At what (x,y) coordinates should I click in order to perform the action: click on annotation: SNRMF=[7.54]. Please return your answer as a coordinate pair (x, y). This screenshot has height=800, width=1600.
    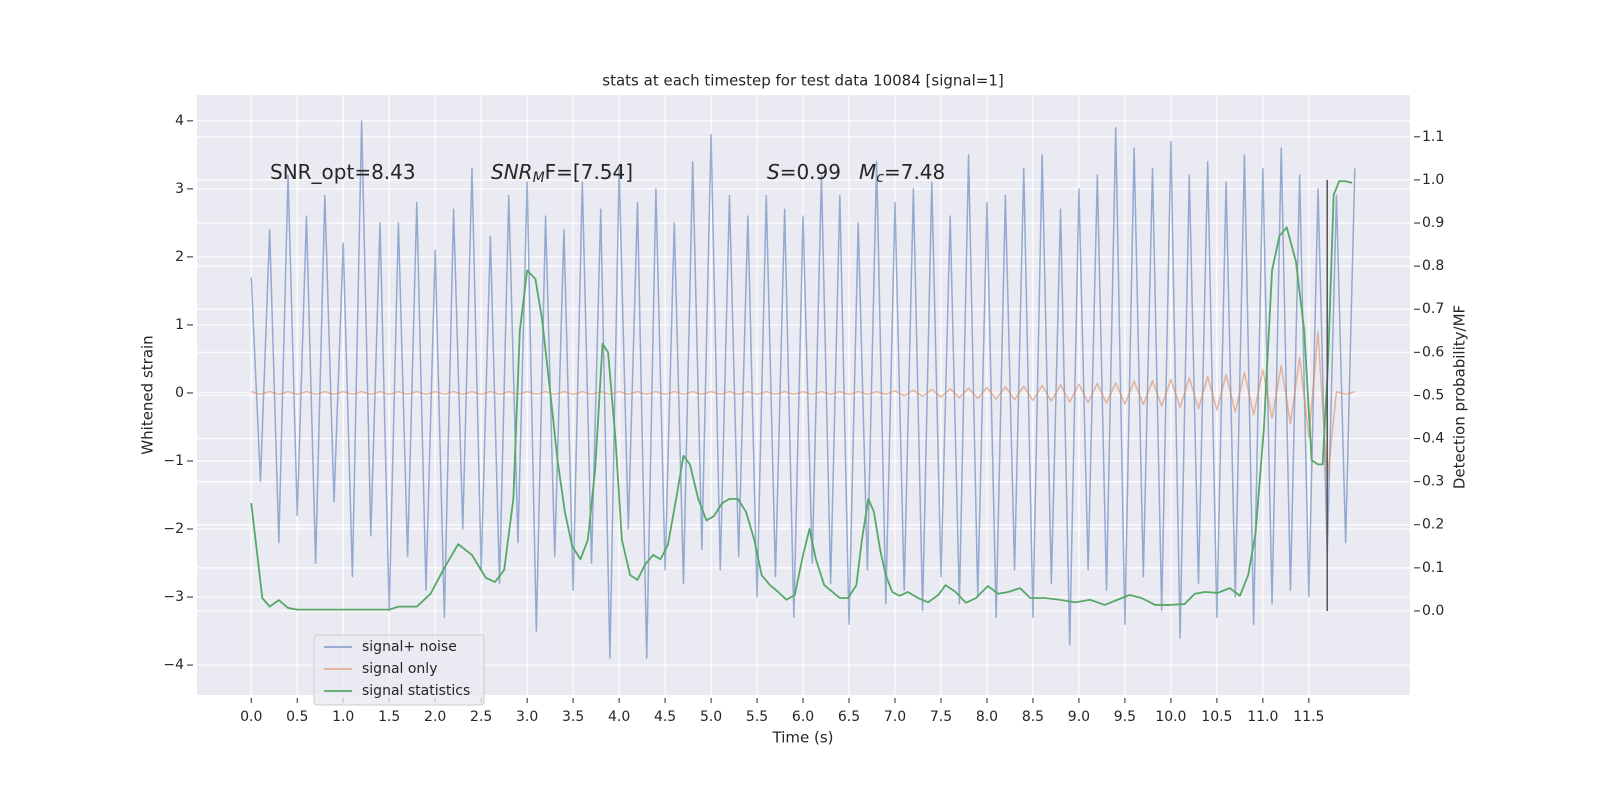
    Looking at the image, I should click on (562, 173).